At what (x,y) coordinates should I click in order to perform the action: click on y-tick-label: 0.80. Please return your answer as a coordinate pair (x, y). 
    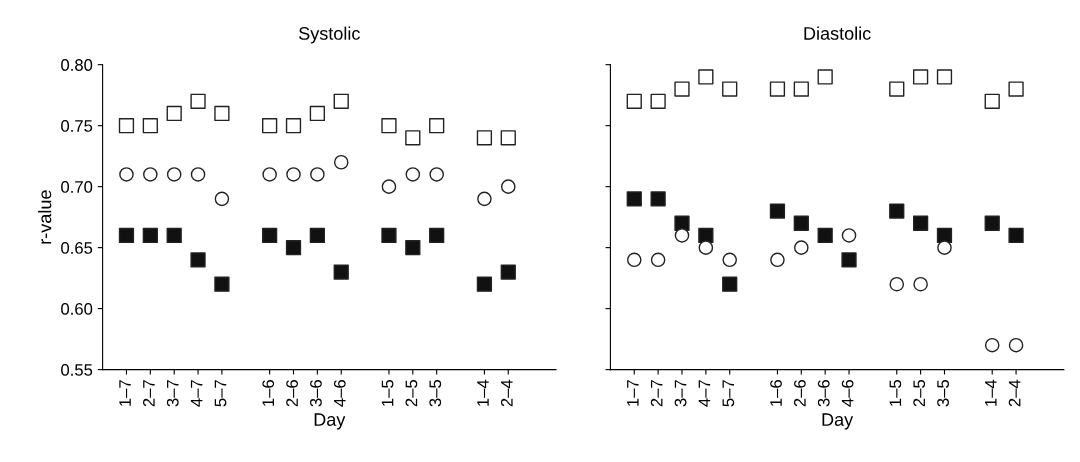
    Looking at the image, I should click on (77, 65).